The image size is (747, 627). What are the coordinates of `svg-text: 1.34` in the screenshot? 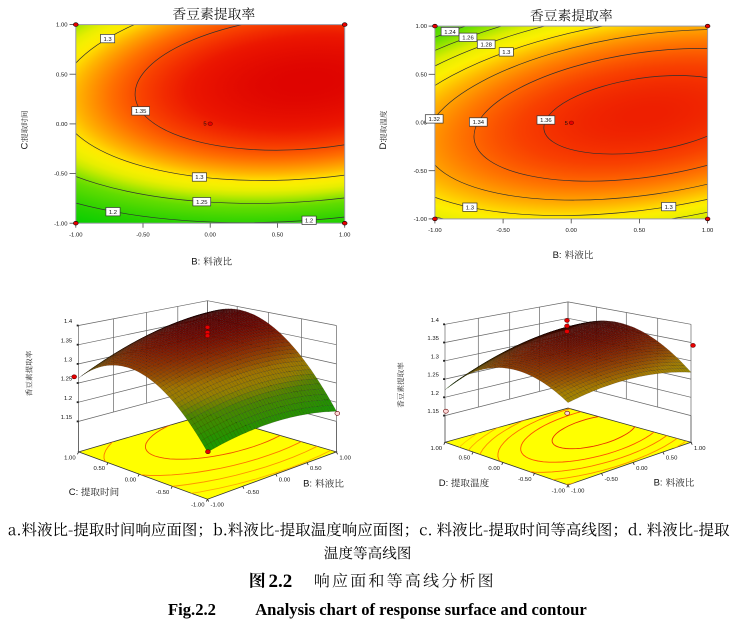 It's located at (479, 123).